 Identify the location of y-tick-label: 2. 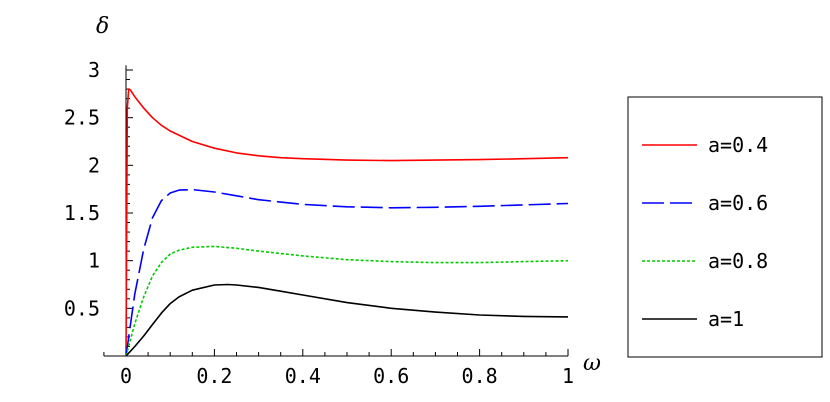
(94, 165).